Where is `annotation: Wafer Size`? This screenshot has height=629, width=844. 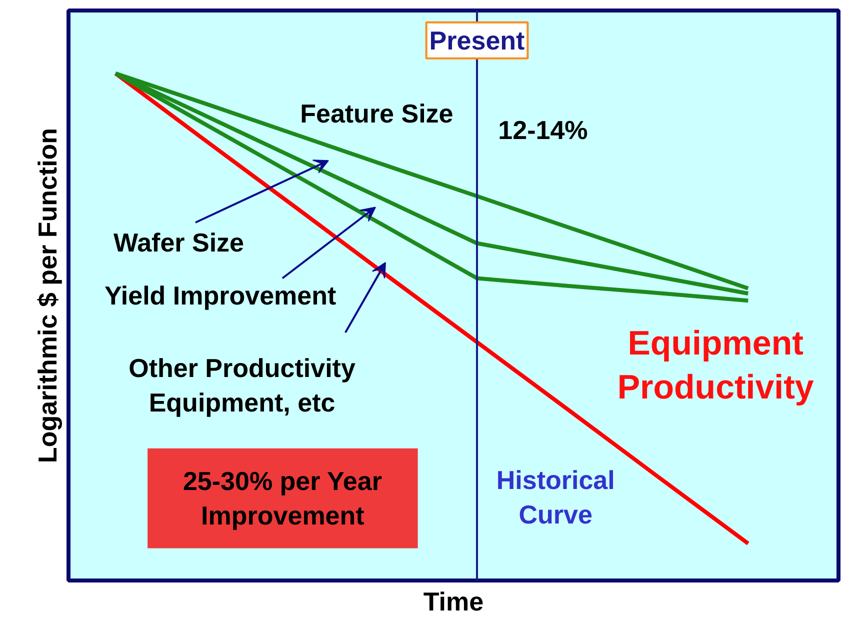
annotation: Wafer Size is located at coordinates (179, 242).